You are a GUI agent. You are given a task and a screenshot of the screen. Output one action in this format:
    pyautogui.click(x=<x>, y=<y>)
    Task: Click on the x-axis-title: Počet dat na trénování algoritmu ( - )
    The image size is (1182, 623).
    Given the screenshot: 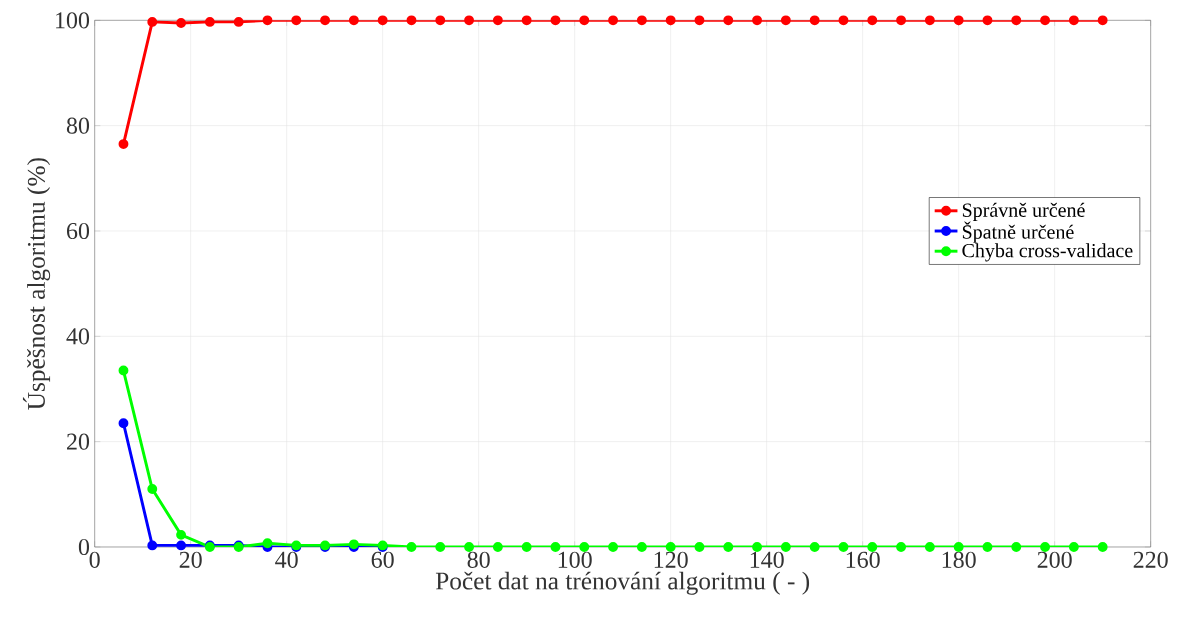 What is the action you would take?
    pyautogui.click(x=622, y=583)
    